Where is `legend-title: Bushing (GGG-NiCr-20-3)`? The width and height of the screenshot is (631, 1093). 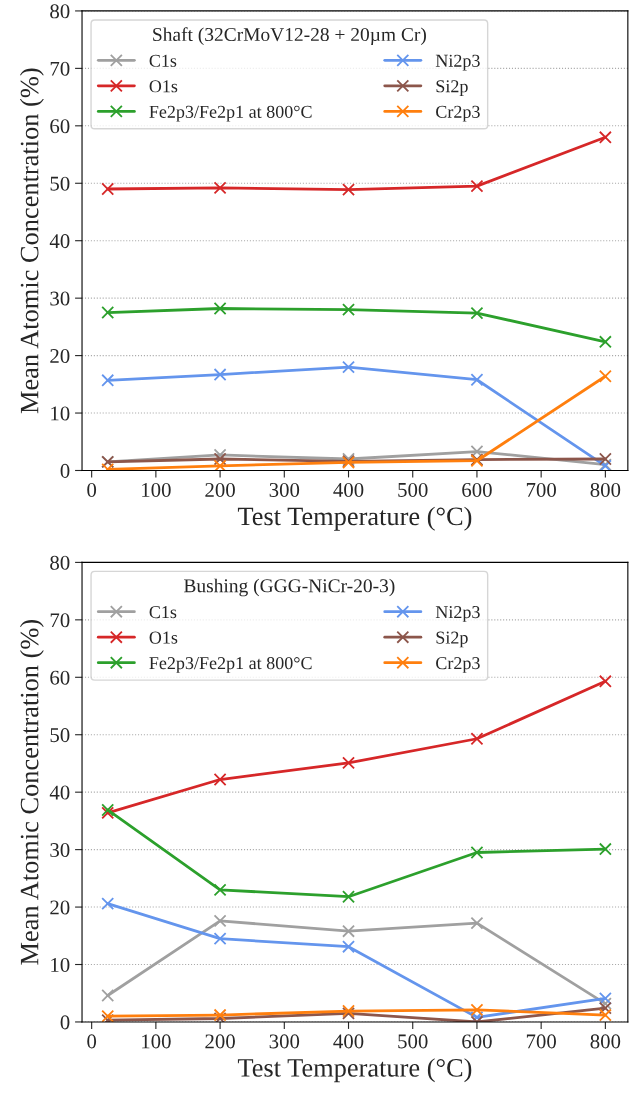
legend-title: Bushing (GGG-NiCr-20-3) is located at coordinates (289, 587).